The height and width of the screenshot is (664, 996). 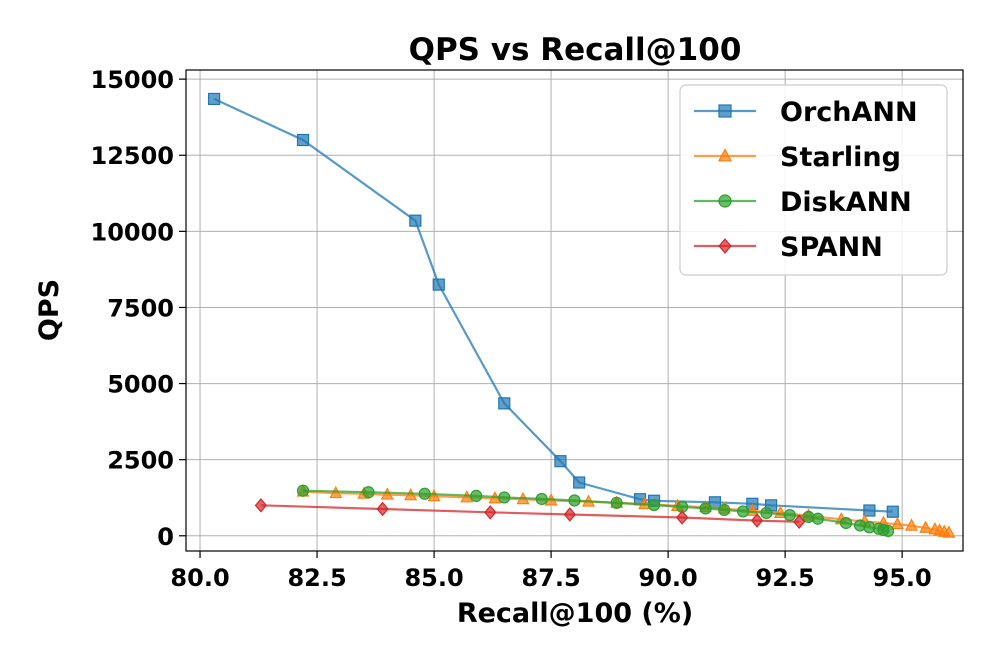 I want to click on legend-label-diskann: DiskANN, so click(x=846, y=202).